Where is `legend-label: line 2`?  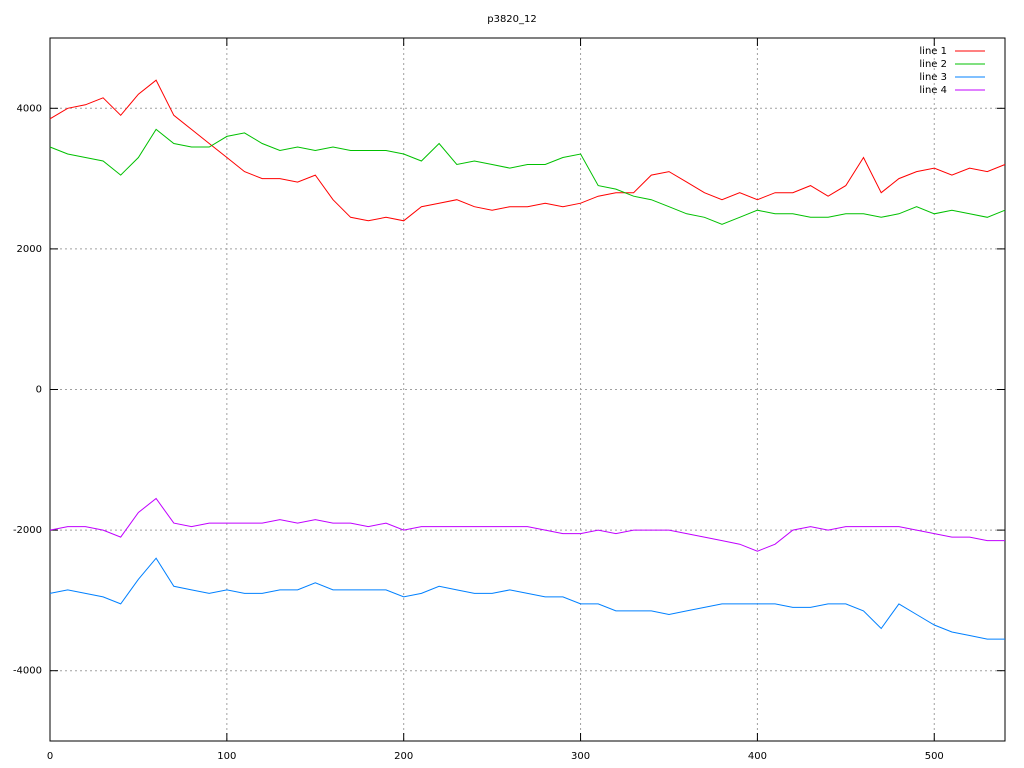 legend-label: line 2 is located at coordinates (933, 64).